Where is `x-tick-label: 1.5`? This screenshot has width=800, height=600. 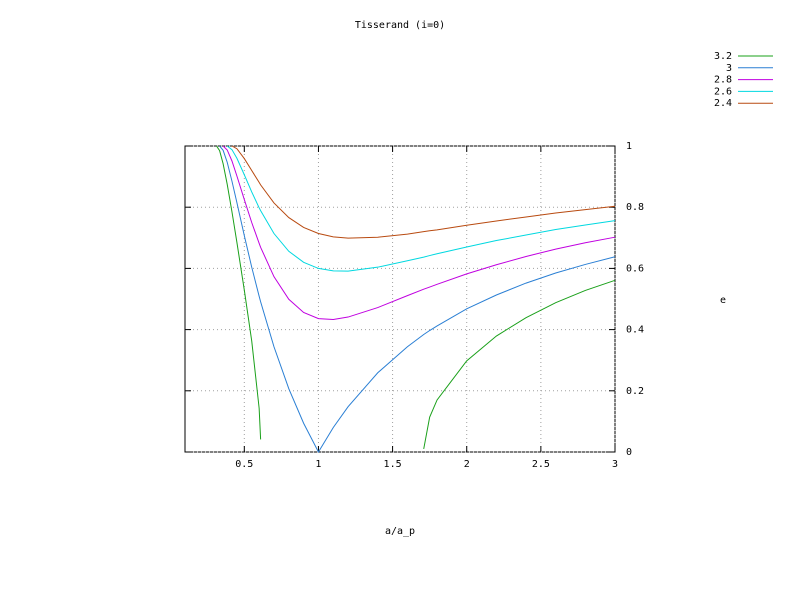 x-tick-label: 1.5 is located at coordinates (393, 464).